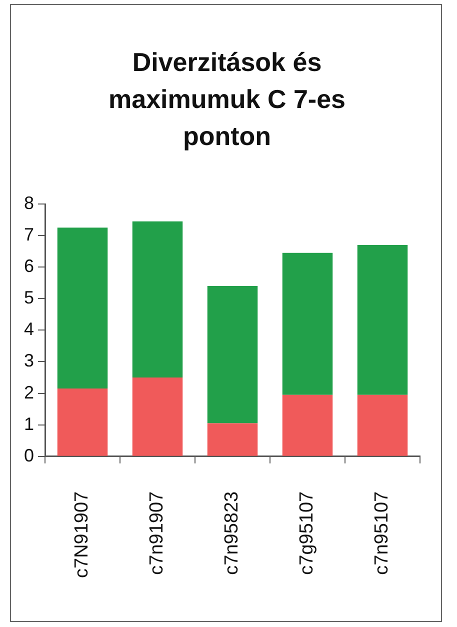 The width and height of the screenshot is (457, 627). What do you see at coordinates (29, 329) in the screenshot?
I see `y-tick-label: 4` at bounding box center [29, 329].